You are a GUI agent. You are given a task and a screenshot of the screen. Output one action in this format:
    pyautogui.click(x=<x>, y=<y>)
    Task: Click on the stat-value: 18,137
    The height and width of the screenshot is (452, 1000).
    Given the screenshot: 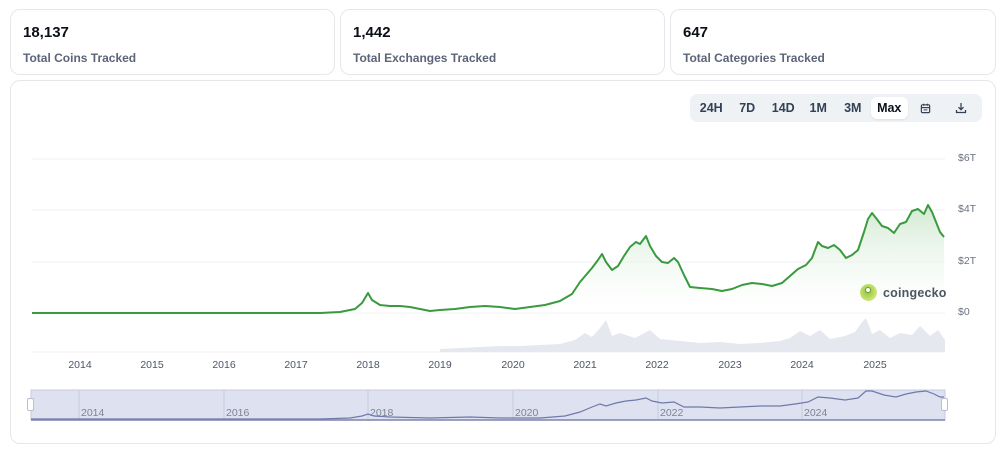 What is the action you would take?
    pyautogui.click(x=46, y=32)
    